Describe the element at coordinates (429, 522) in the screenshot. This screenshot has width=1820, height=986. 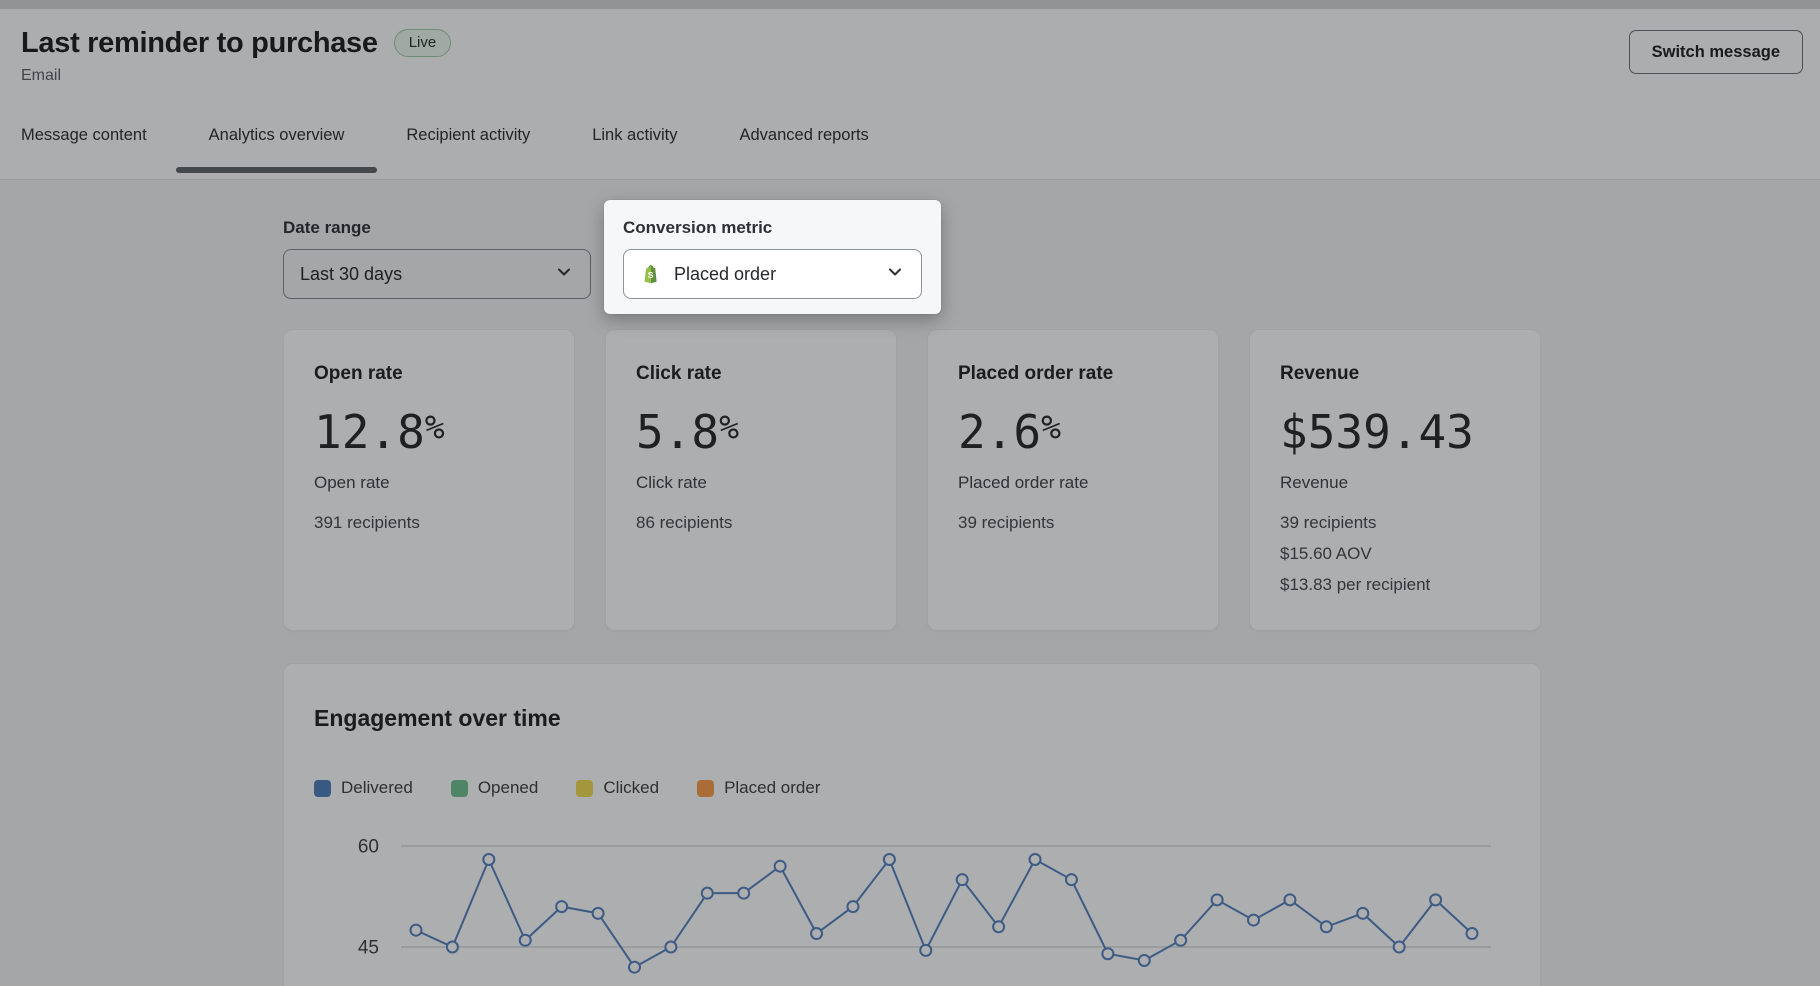
I see `metric-card-details: 391 recipients` at that location.